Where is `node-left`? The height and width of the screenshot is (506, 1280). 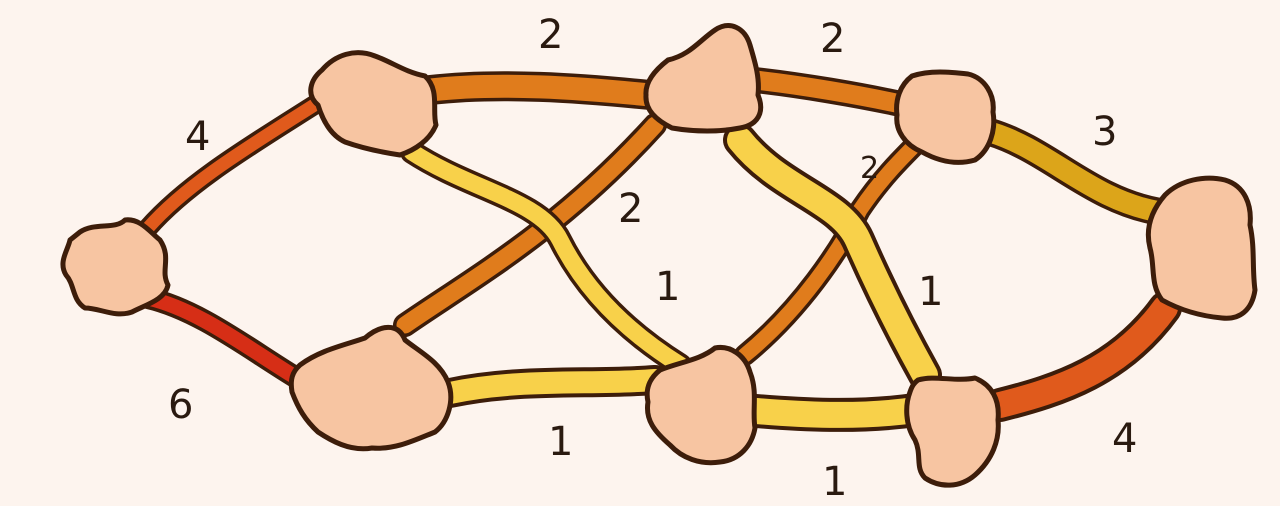 node-left is located at coordinates (115, 267).